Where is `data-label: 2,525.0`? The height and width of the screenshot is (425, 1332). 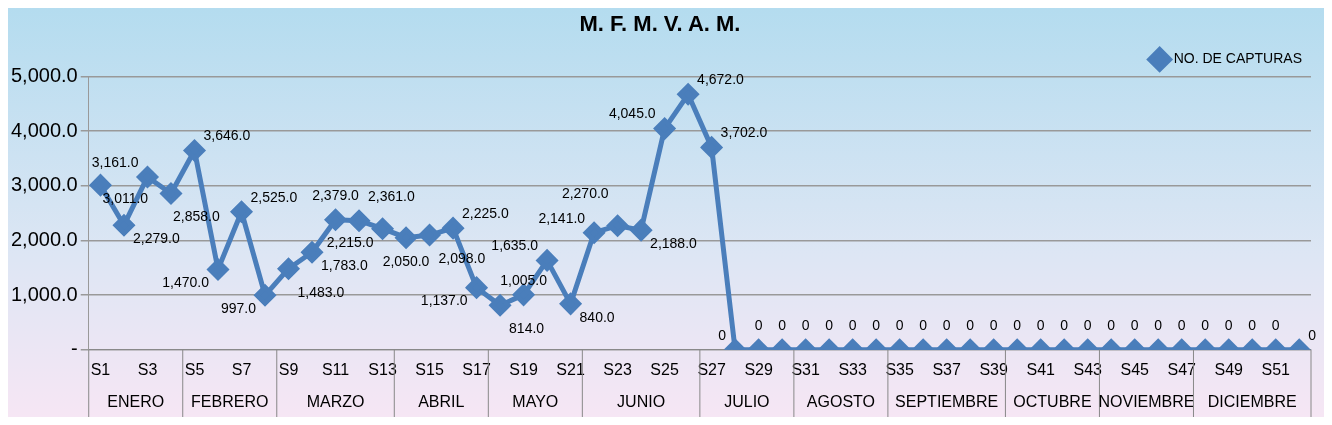 data-label: 2,525.0 is located at coordinates (274, 196).